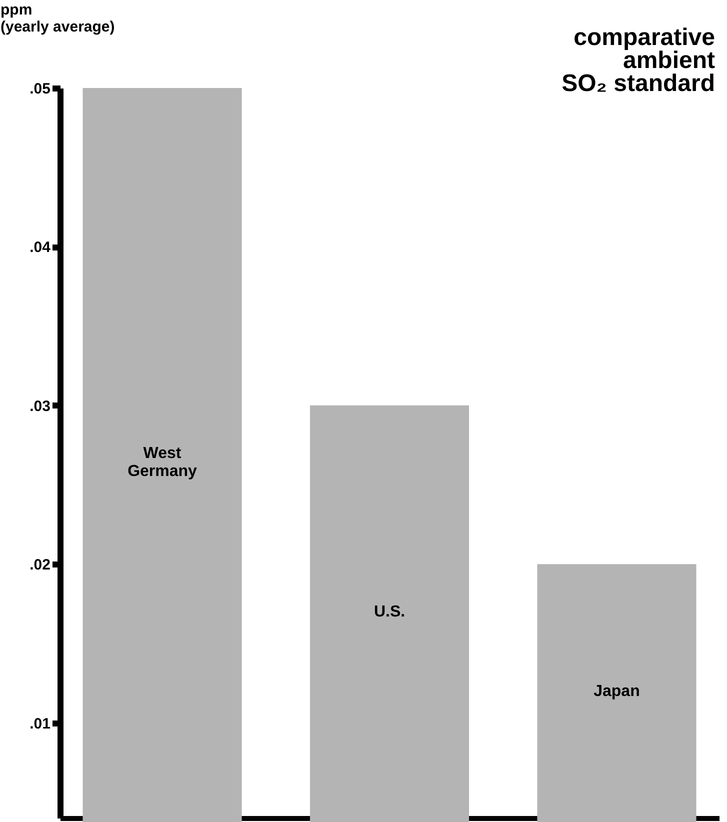  What do you see at coordinates (16, 10) in the screenshot?
I see `text: ppm` at bounding box center [16, 10].